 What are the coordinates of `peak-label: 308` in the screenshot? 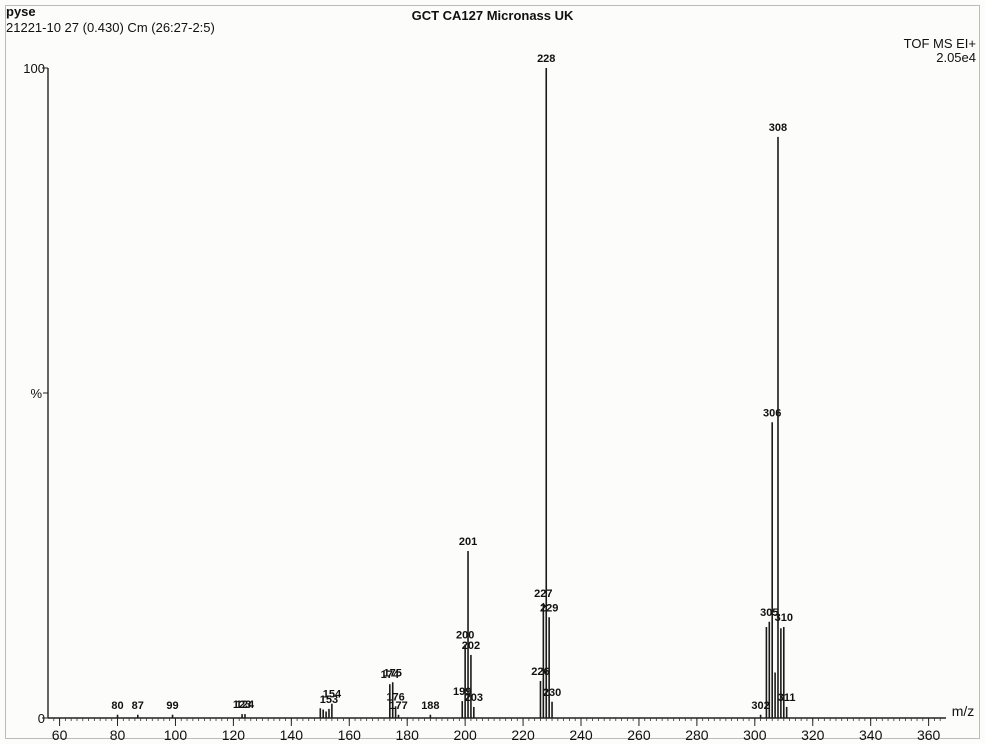 It's located at (778, 128).